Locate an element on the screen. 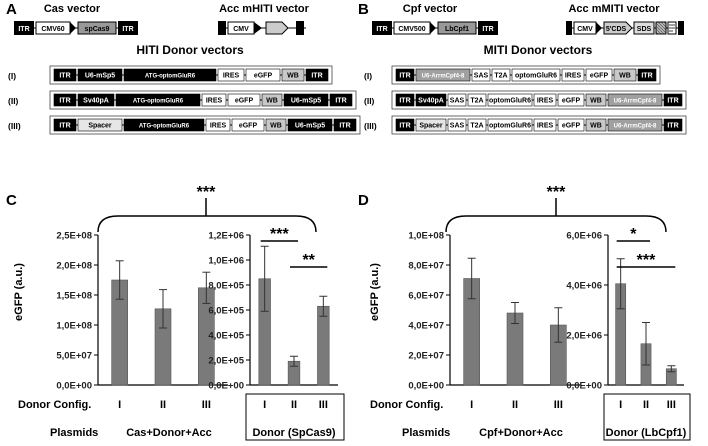 This screenshot has height=446, width=708. hiti-donor-title: HITI Donor vectors is located at coordinates (190, 50).